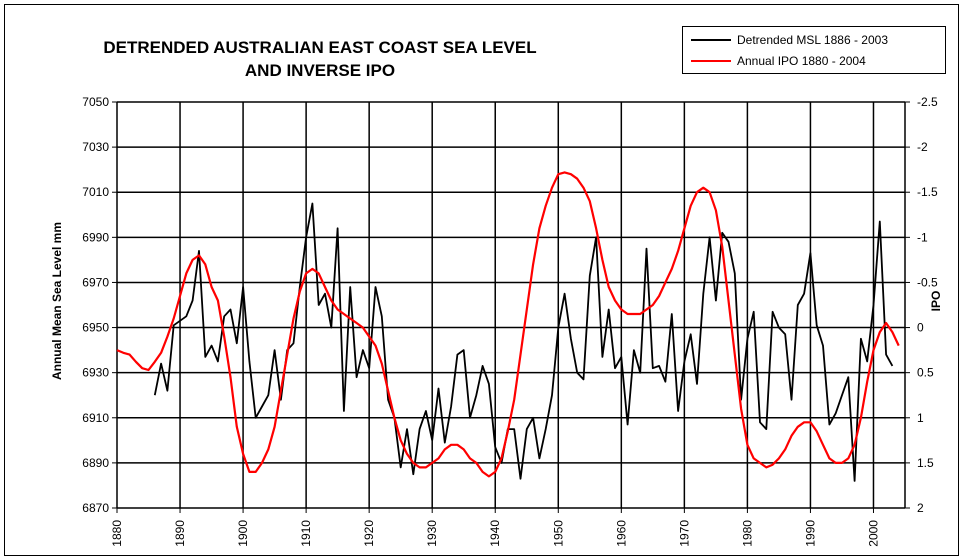  What do you see at coordinates (812, 40) in the screenshot?
I see `legend-label-msl: Detrended MSL 1886 - 2003` at bounding box center [812, 40].